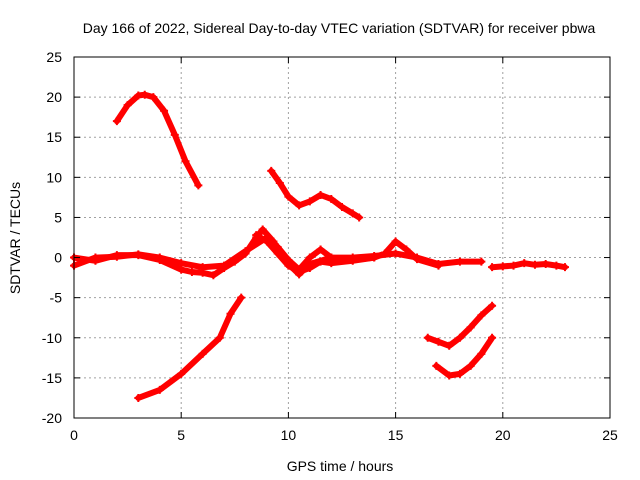 This screenshot has width=640, height=480. I want to click on series-arc-lower-left, so click(190, 347).